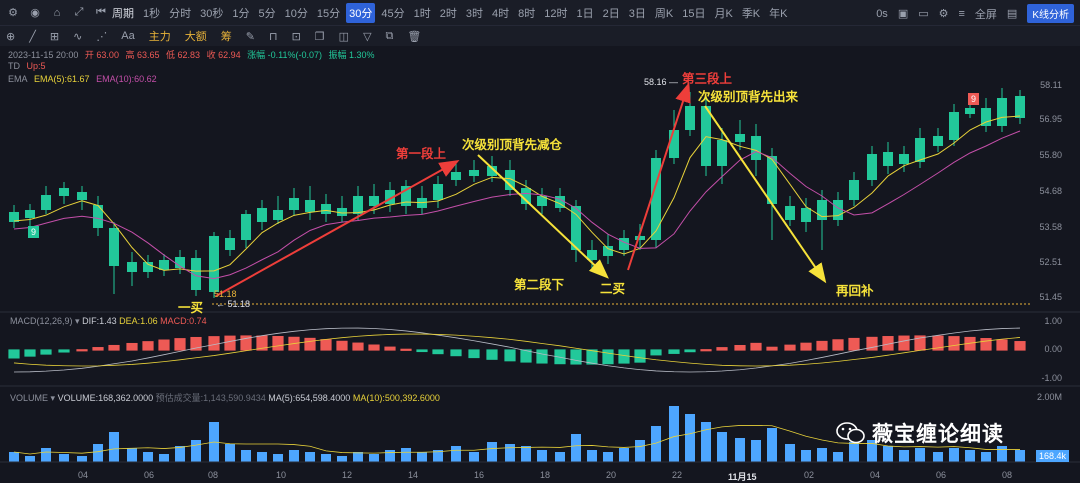 The height and width of the screenshot is (483, 1080). I want to click on timeframe-9: 1时, so click(422, 13).